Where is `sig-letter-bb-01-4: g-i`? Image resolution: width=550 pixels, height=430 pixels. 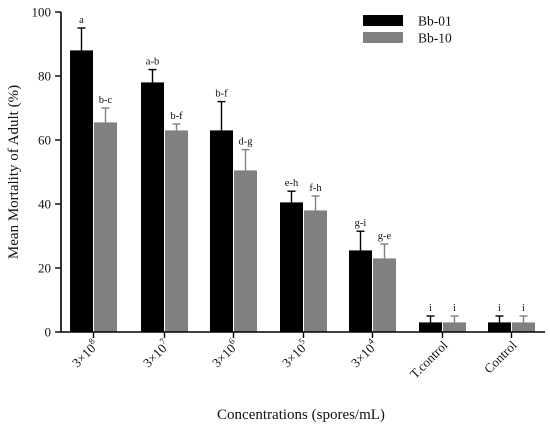 sig-letter-bb-01-4: g-i is located at coordinates (361, 223).